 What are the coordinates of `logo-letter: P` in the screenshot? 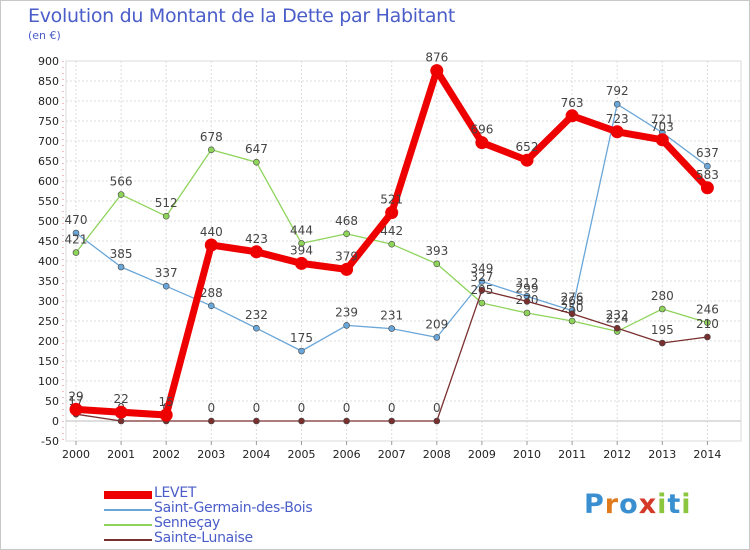 It's located at (594, 504).